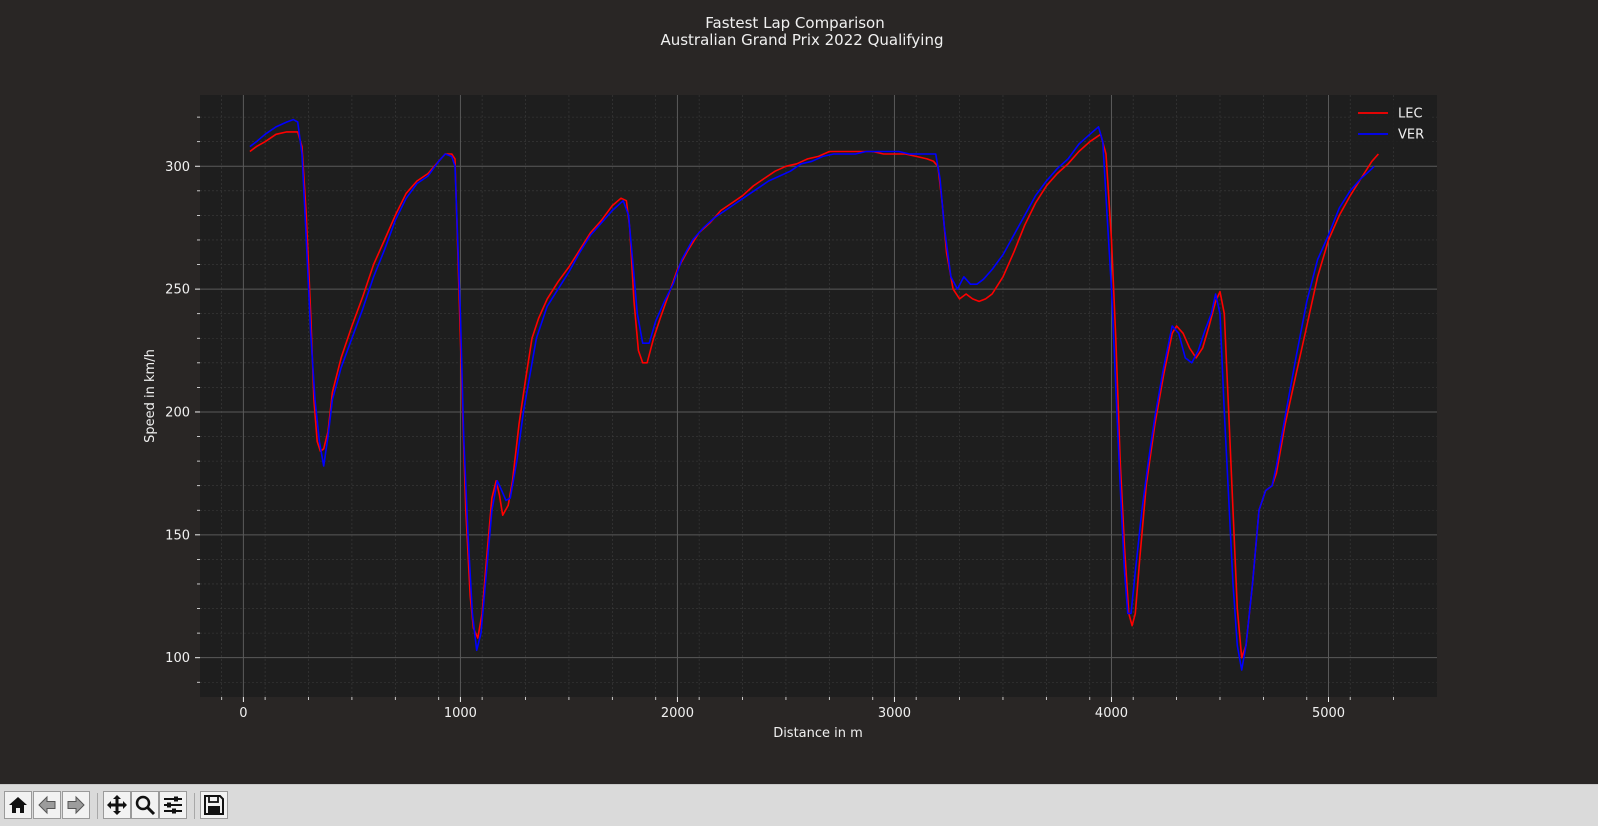  Describe the element at coordinates (177, 290) in the screenshot. I see `y-tick-label: 250` at that location.